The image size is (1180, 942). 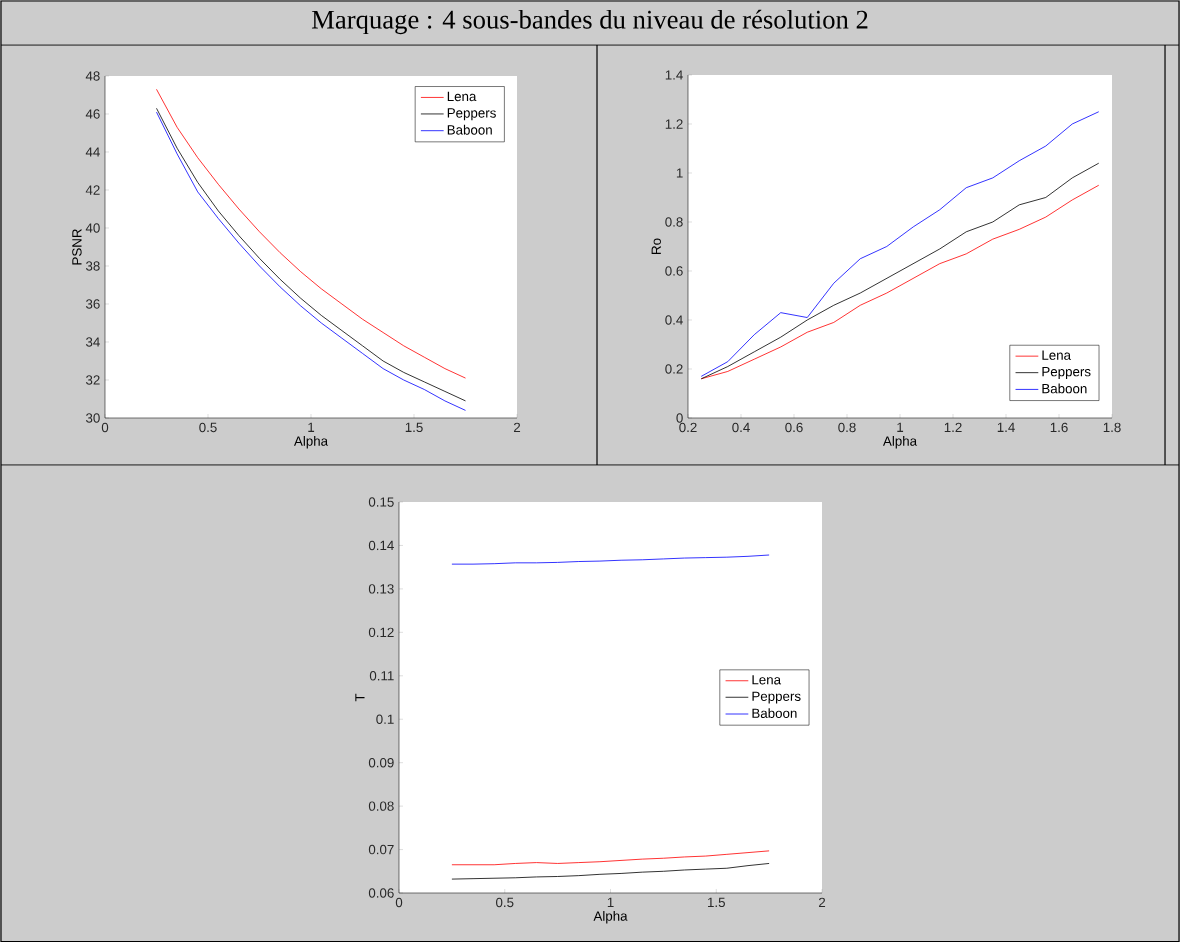 What do you see at coordinates (381, 762) in the screenshot?
I see `y-tick-label: 0.09` at bounding box center [381, 762].